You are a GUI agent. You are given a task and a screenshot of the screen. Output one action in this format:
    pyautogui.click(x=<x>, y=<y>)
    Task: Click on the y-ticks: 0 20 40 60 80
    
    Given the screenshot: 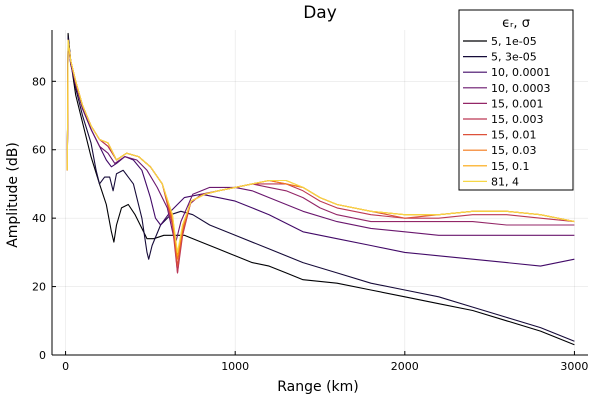 What is the action you would take?
    pyautogui.click(x=44, y=218)
    